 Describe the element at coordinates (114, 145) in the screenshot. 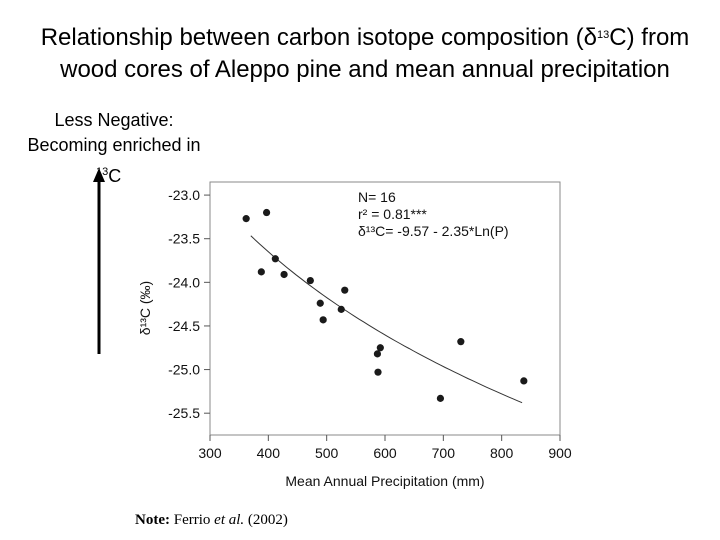

I see `side-note-line-2: Becoming enriched in` at that location.